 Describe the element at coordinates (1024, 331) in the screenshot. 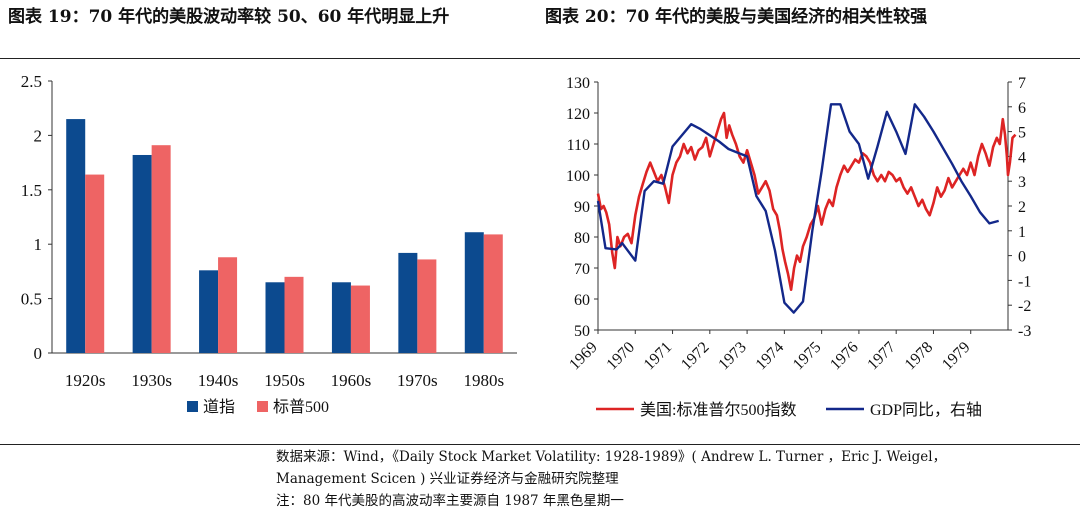

I see `line-right-tick-label: -3` at that location.